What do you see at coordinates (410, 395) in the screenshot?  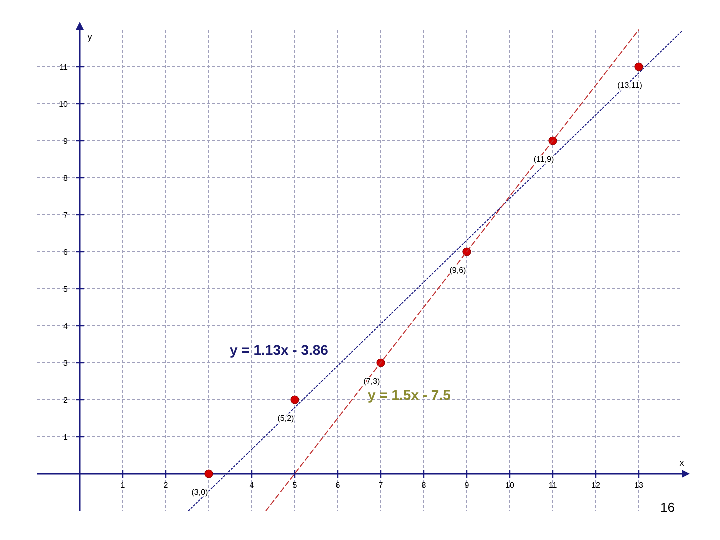 I see `annotation: y = 1.5x - 7.5` at bounding box center [410, 395].